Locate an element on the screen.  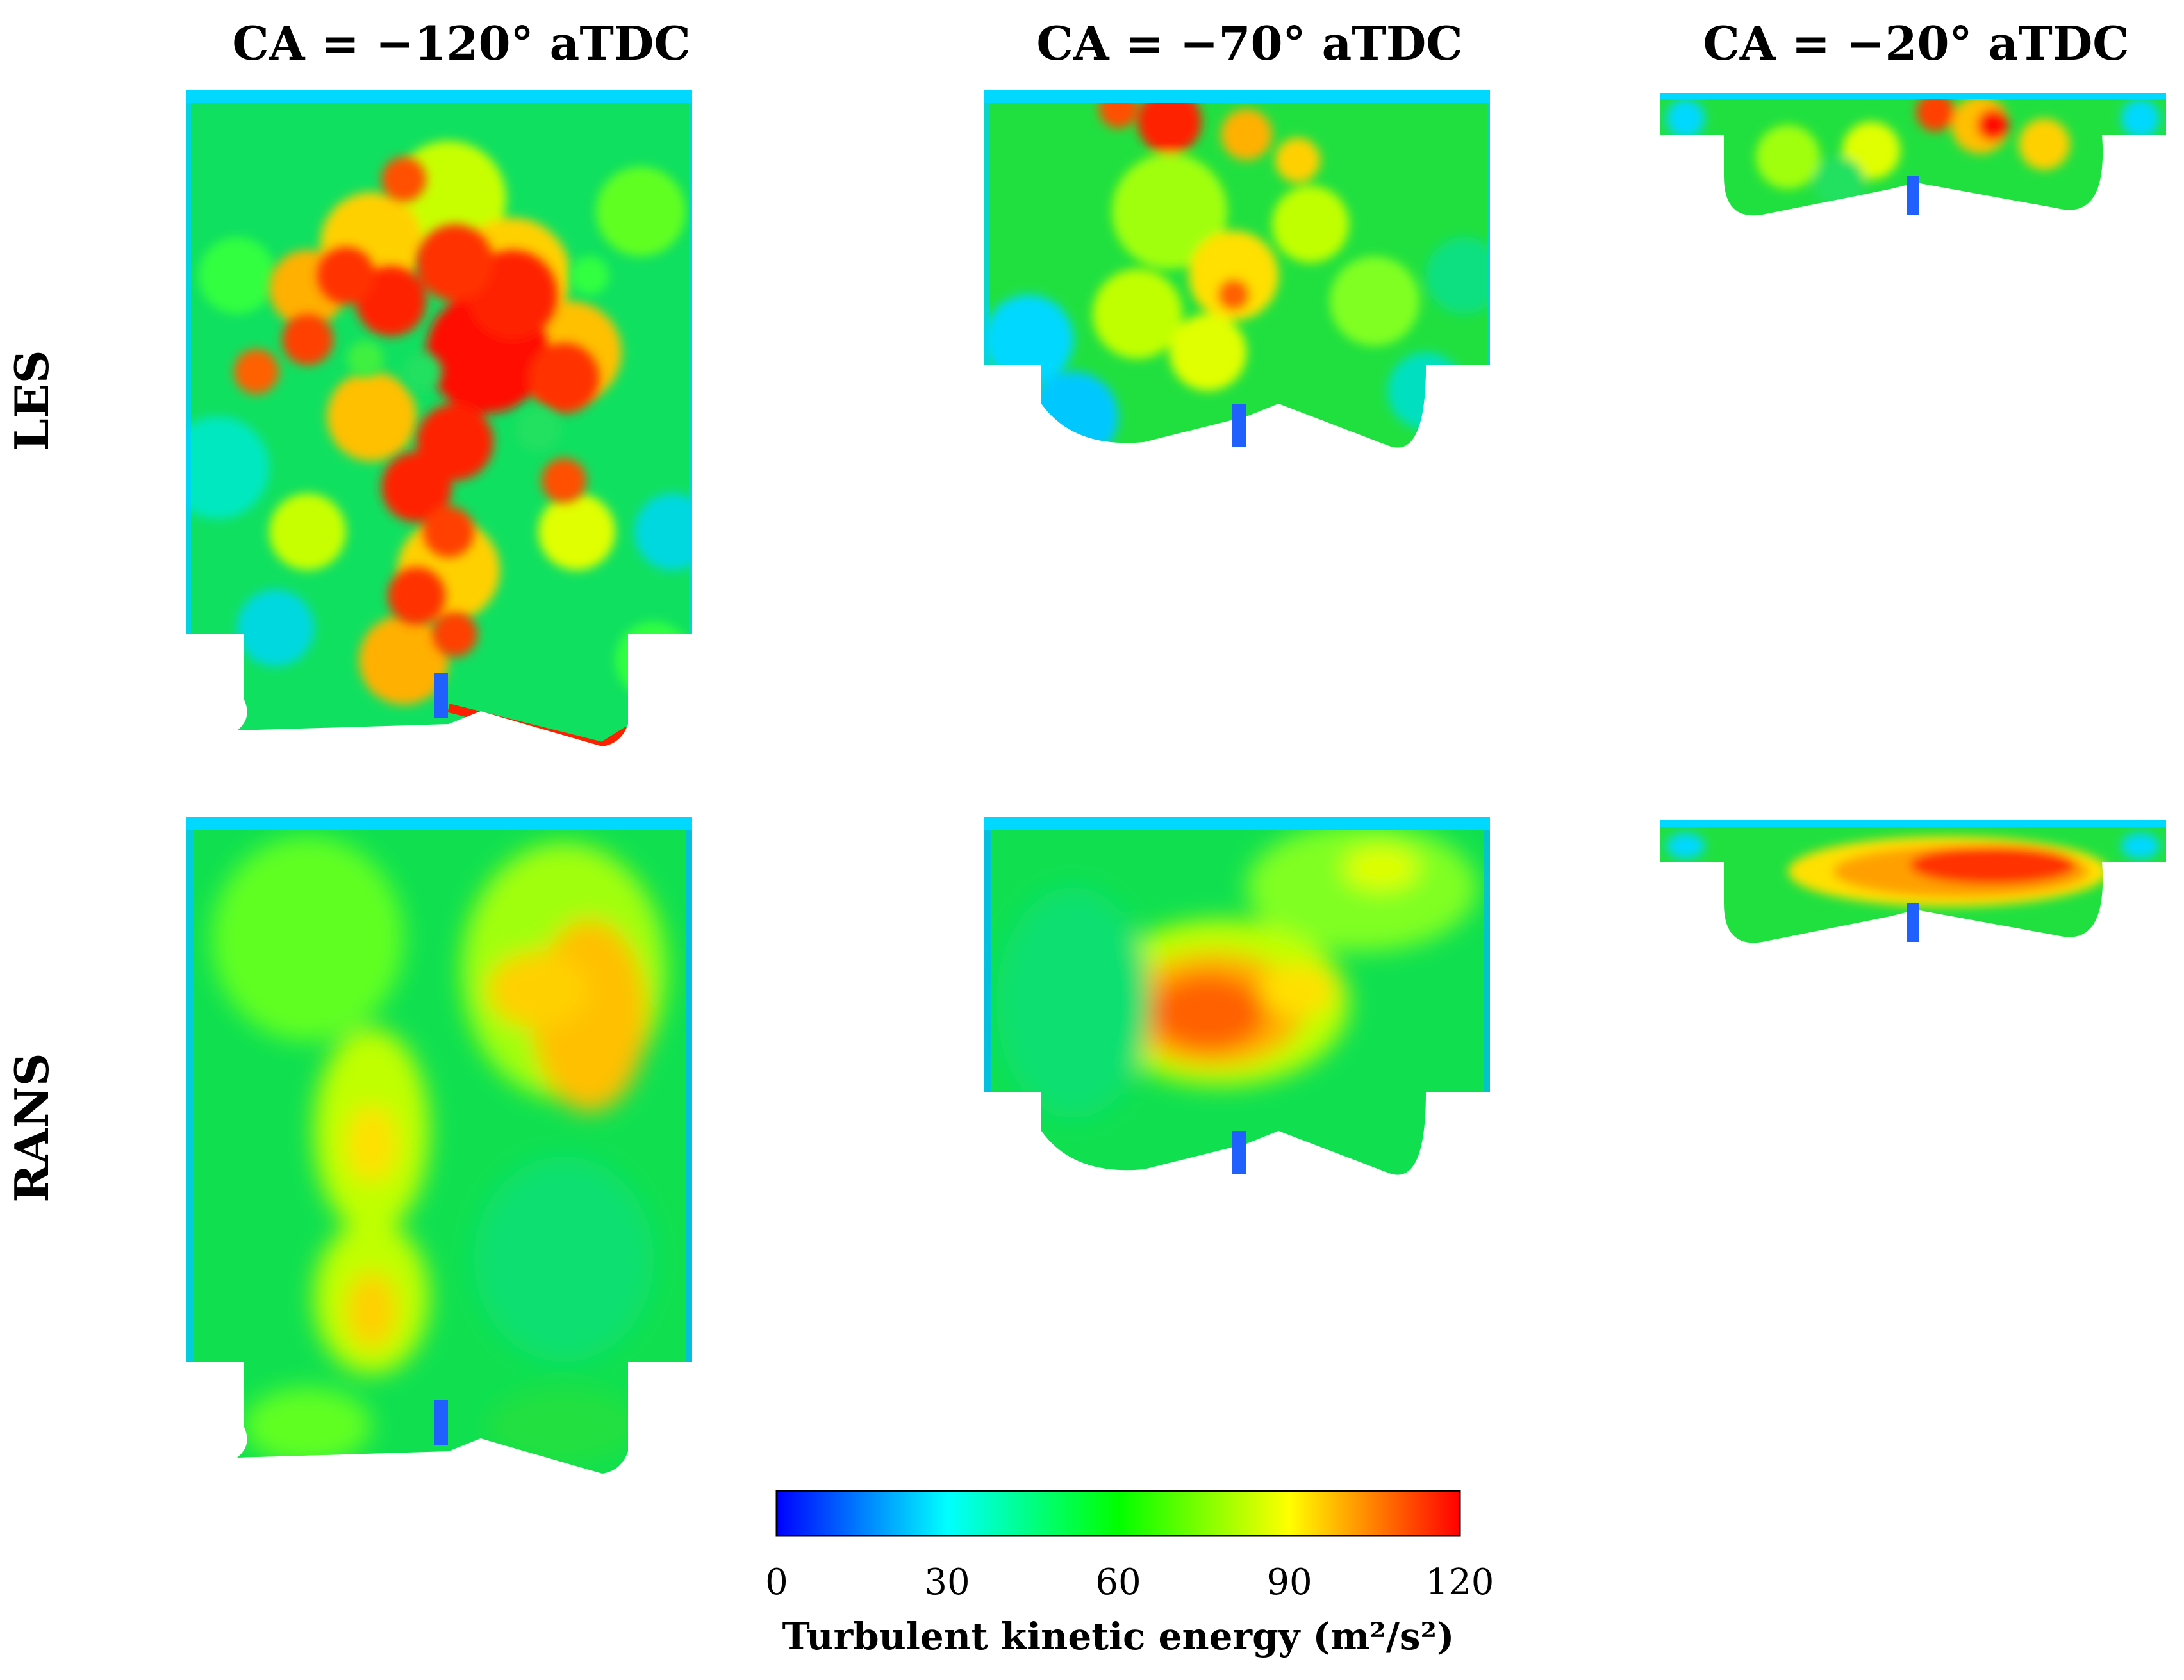
colorbar-tick-120: 120 is located at coordinates (1460, 1582).